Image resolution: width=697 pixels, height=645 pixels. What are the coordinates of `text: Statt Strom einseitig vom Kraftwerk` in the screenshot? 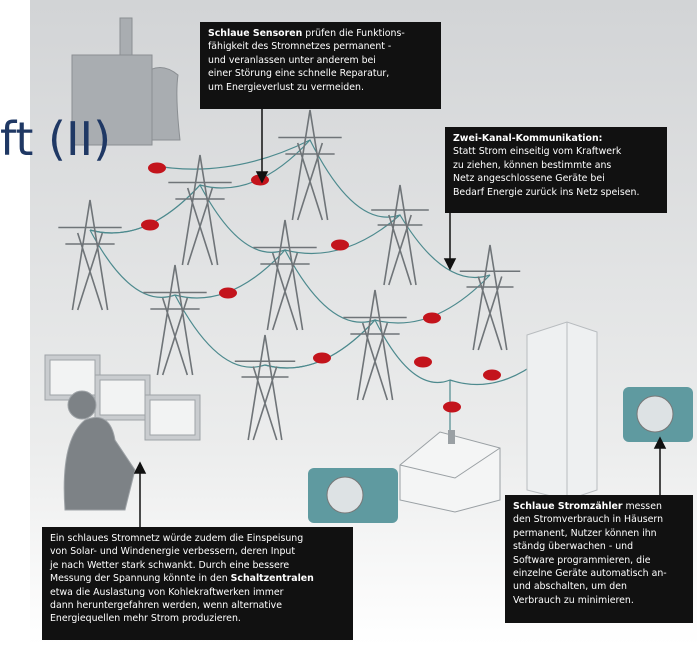 It's located at (537, 152).